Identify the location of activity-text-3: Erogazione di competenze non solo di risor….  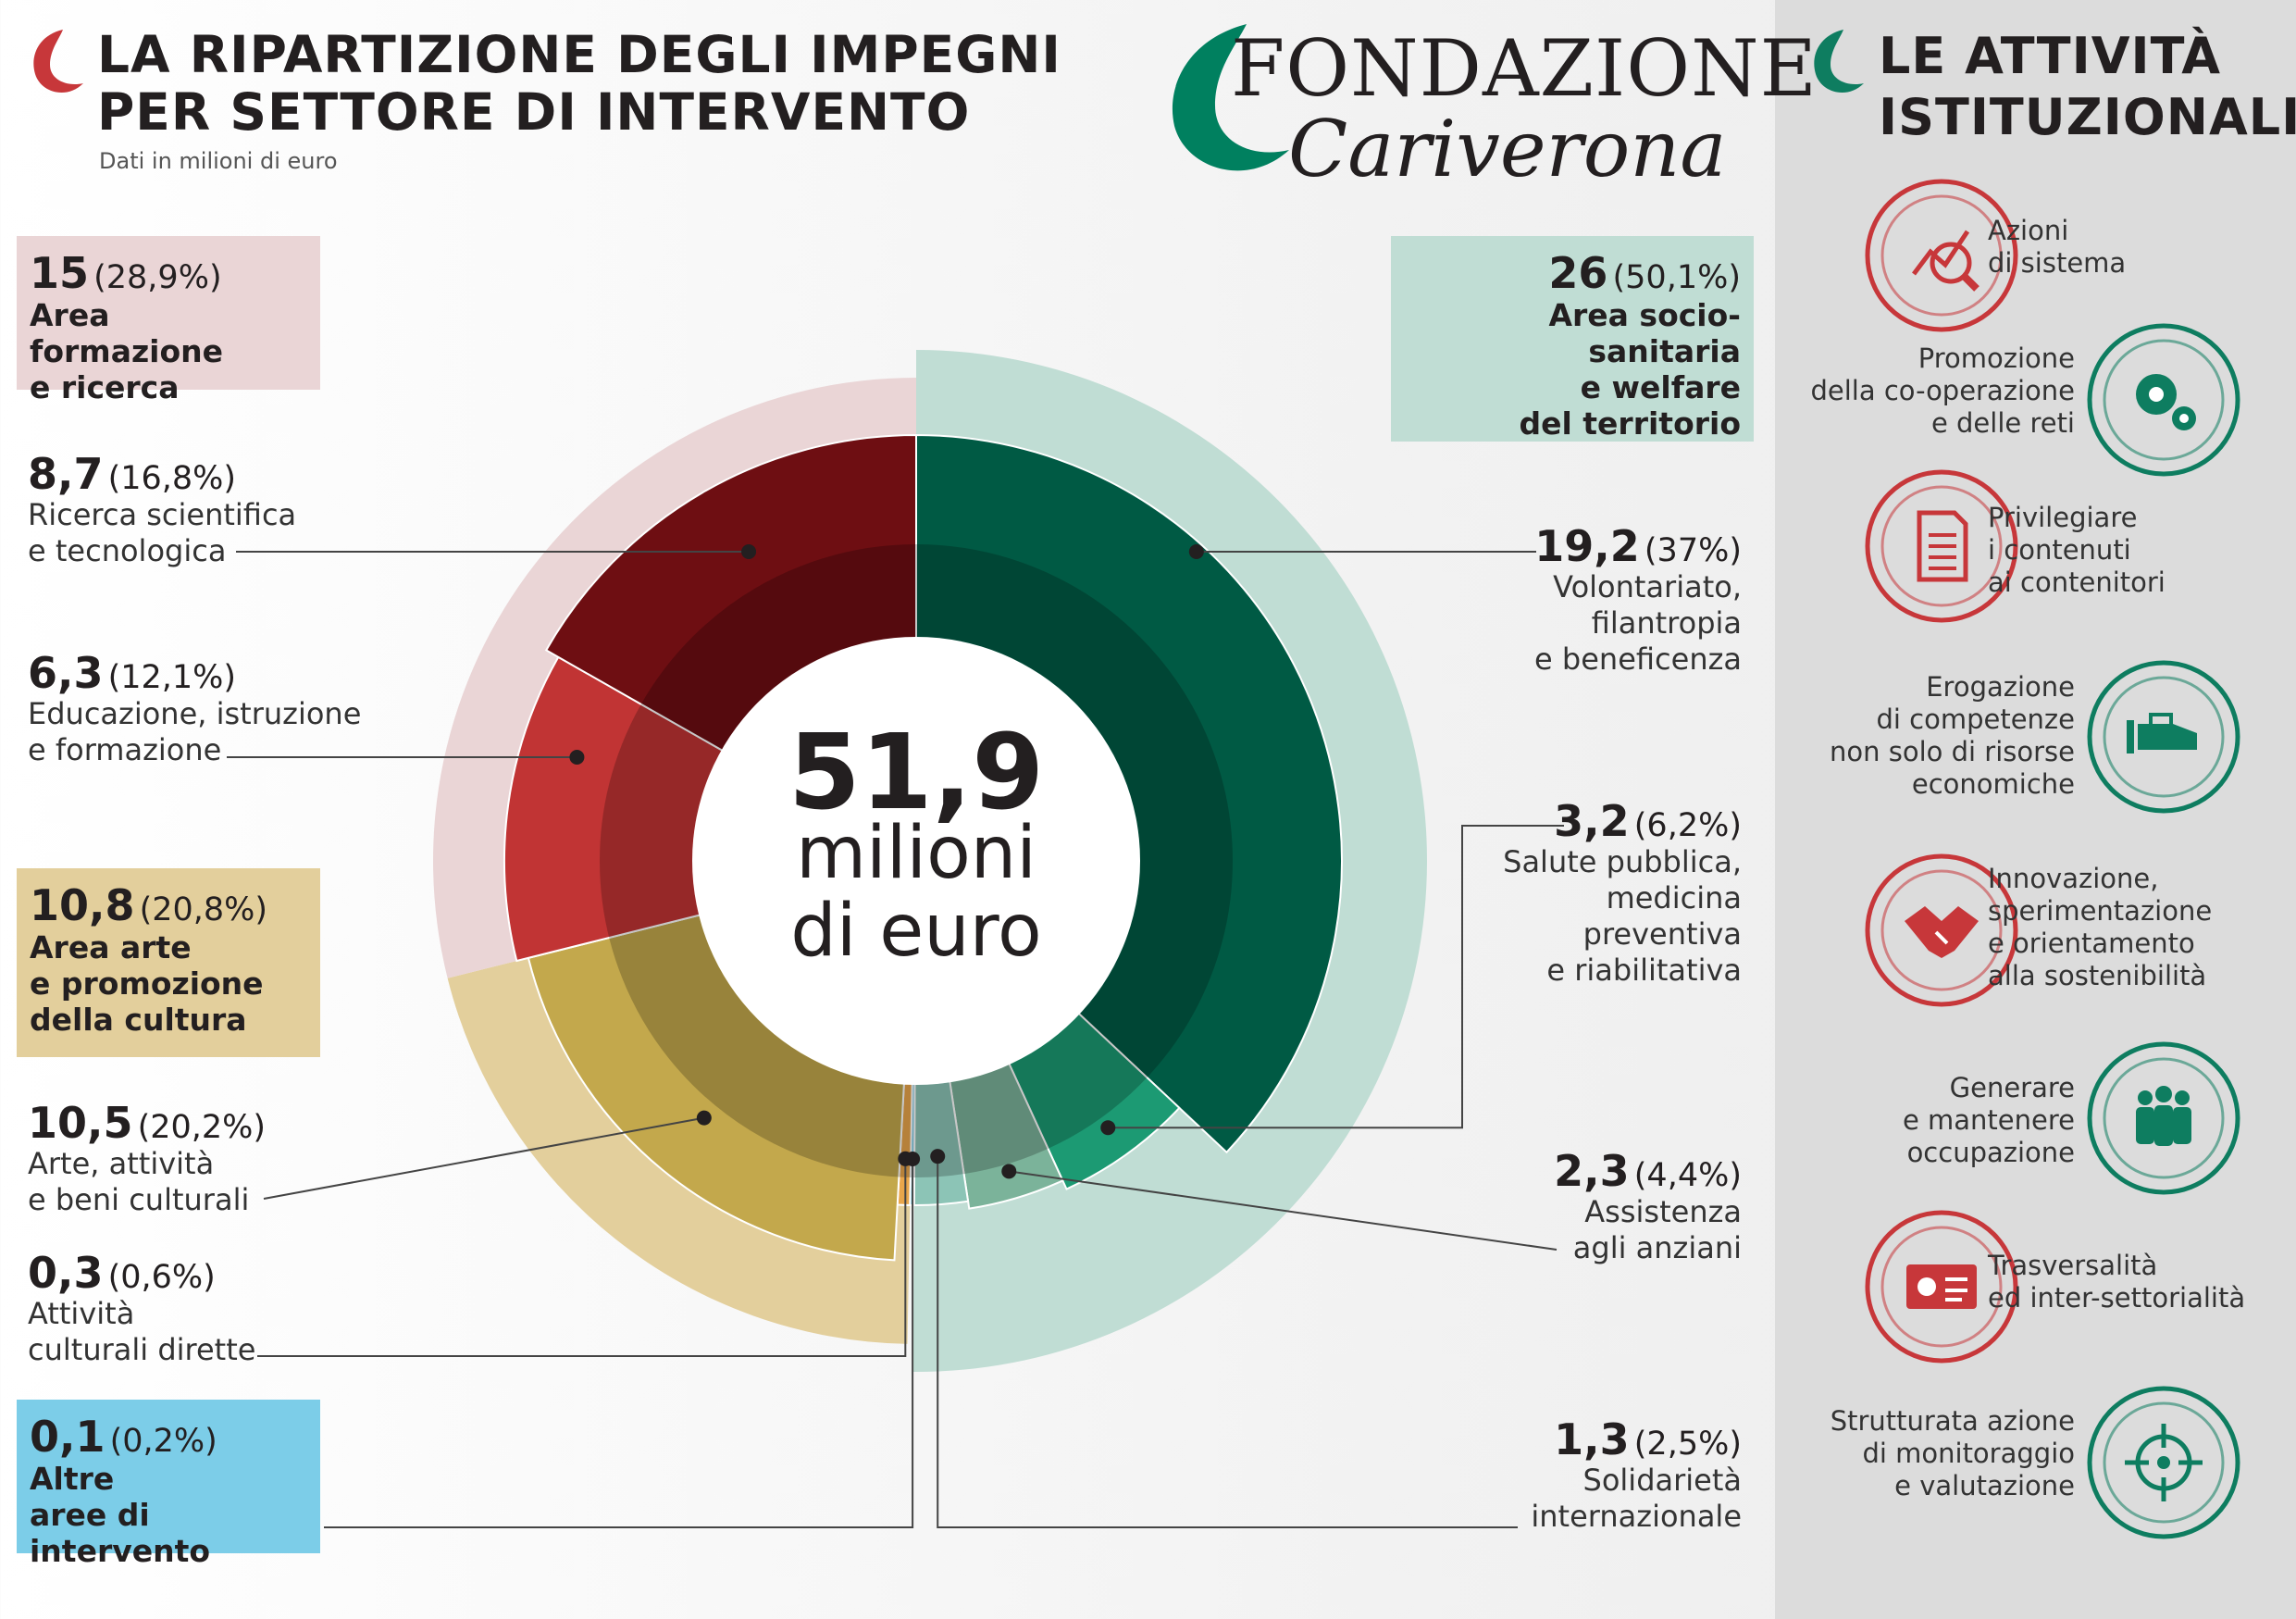
(1953, 736).